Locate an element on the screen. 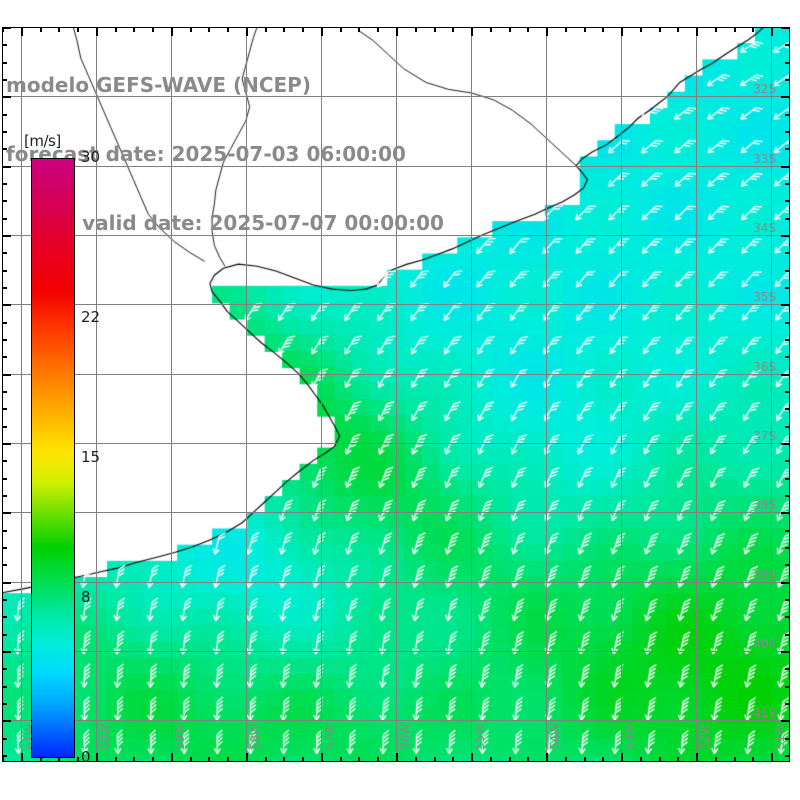  longitude-label: 56W is located at coordinates (405, 737).